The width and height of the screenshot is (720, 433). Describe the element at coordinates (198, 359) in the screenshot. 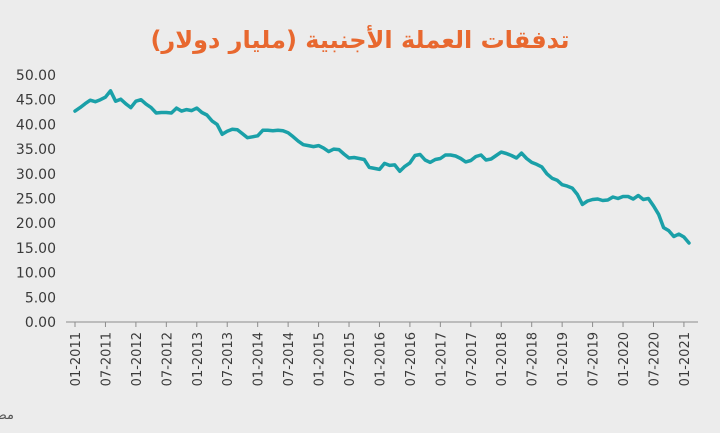

I see `x-tick-label: 01-2013` at that location.